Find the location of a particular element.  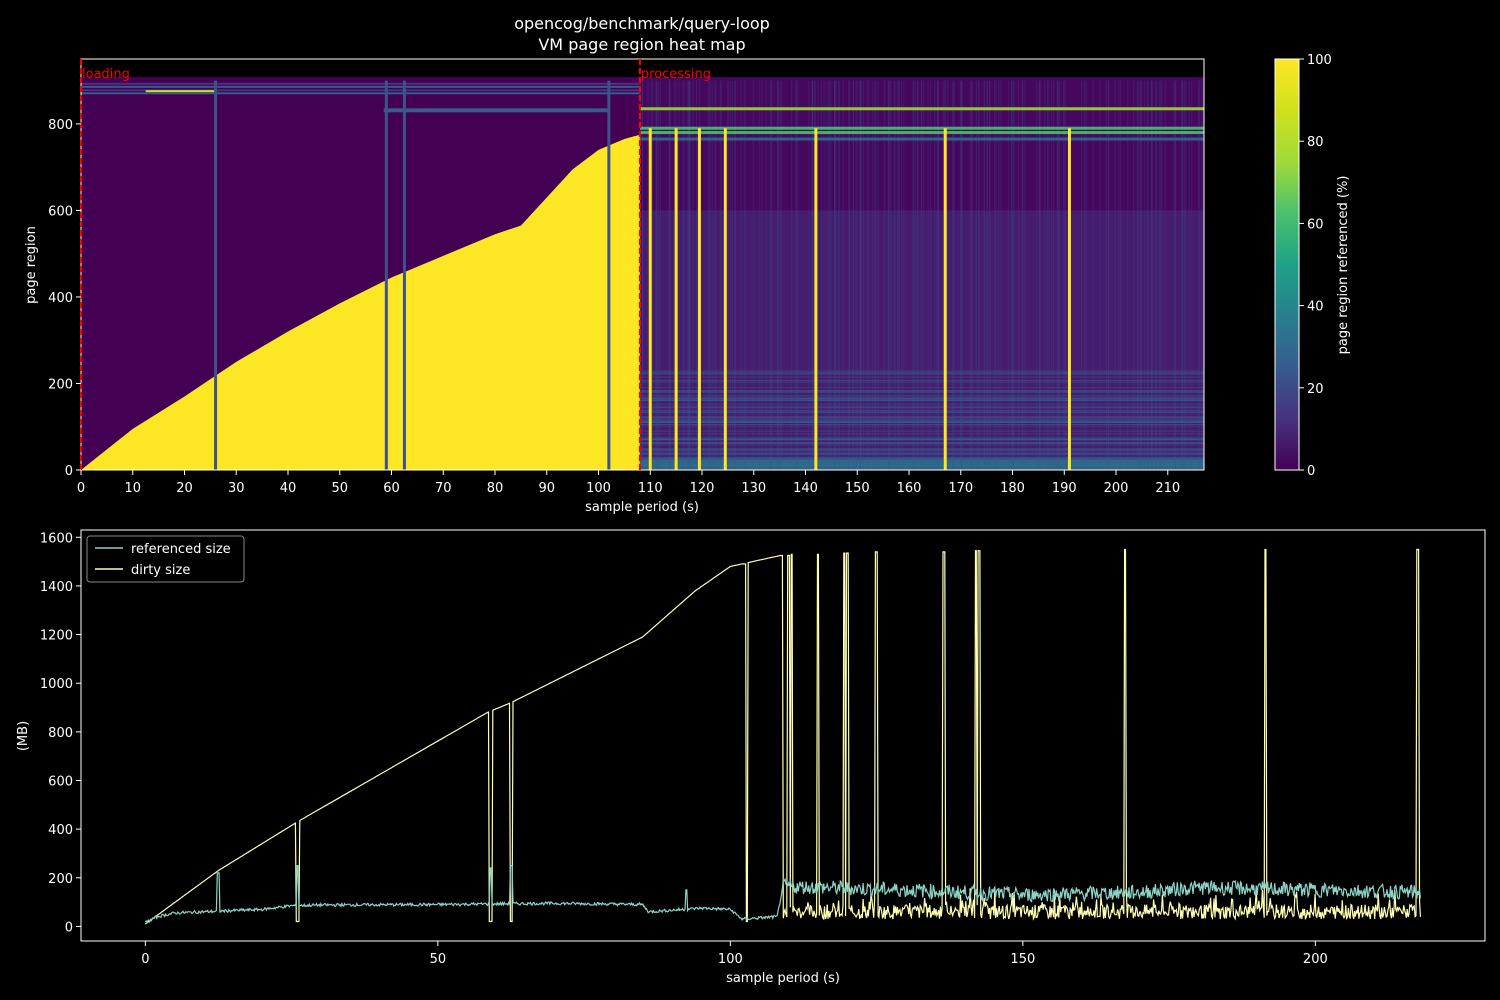

x-tick-label: 130 is located at coordinates (753, 488).